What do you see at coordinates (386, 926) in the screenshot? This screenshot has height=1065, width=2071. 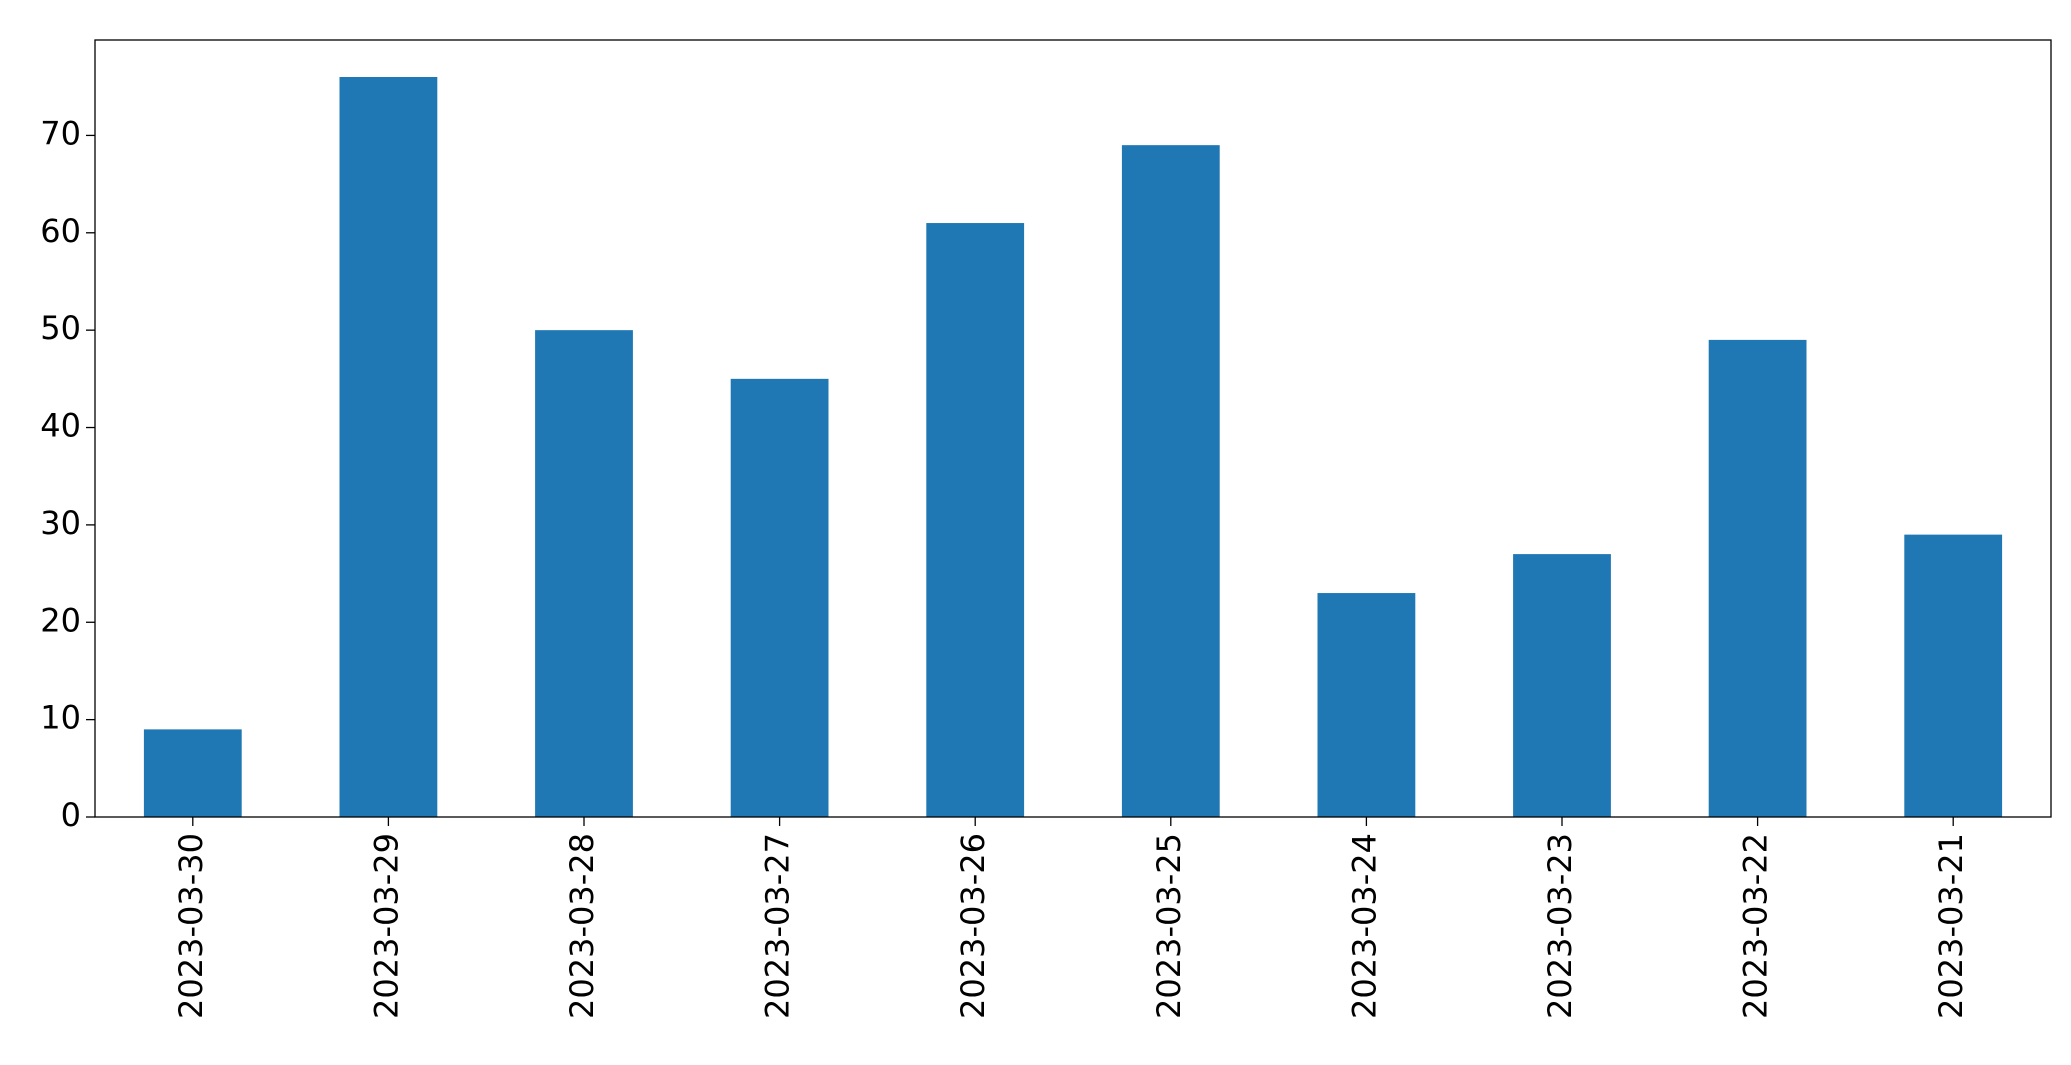 I see `x-tick-label: 2023-03-29` at bounding box center [386, 926].